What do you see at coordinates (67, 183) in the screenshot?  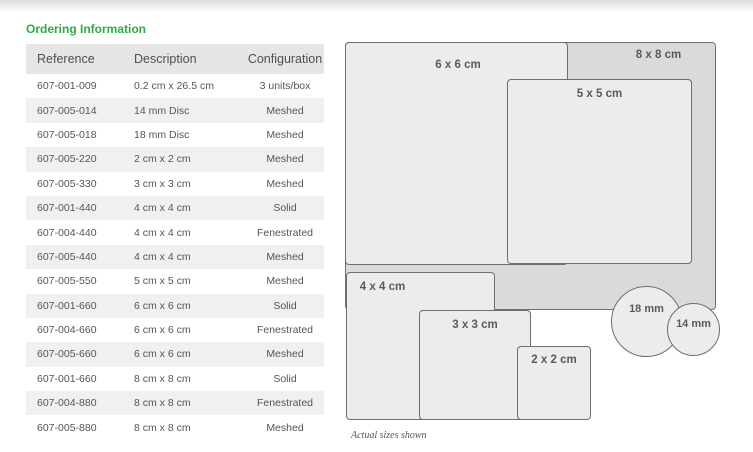 I see `cell-reference: 607-005-330` at bounding box center [67, 183].